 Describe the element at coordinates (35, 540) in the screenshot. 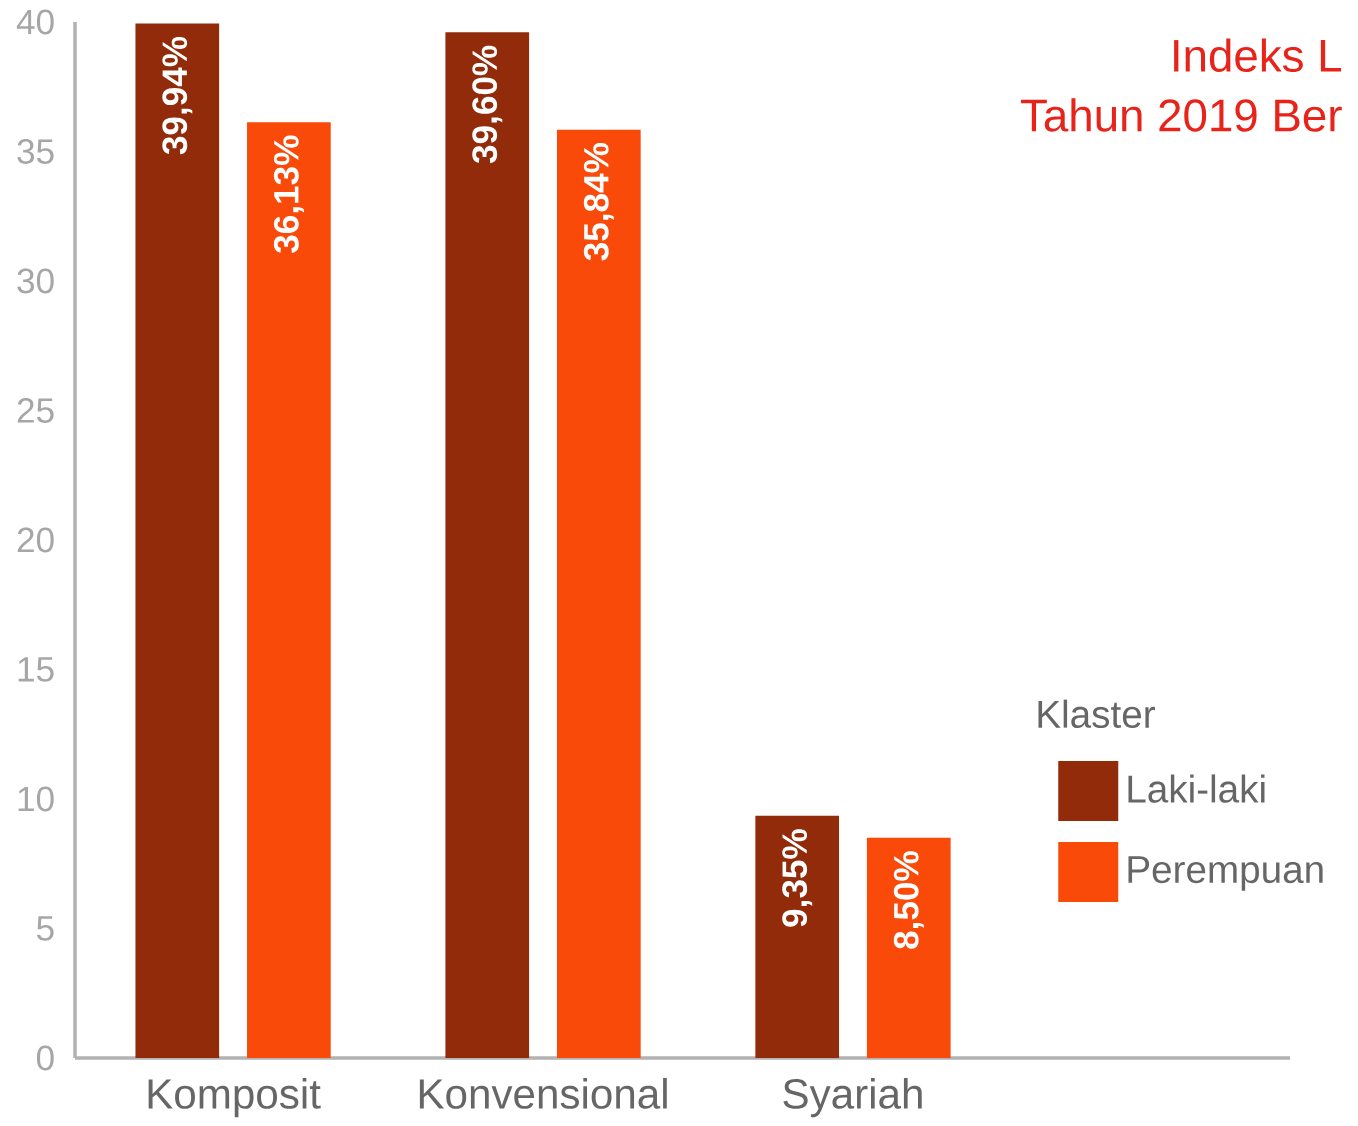

I see `y-tick-label: 20` at that location.